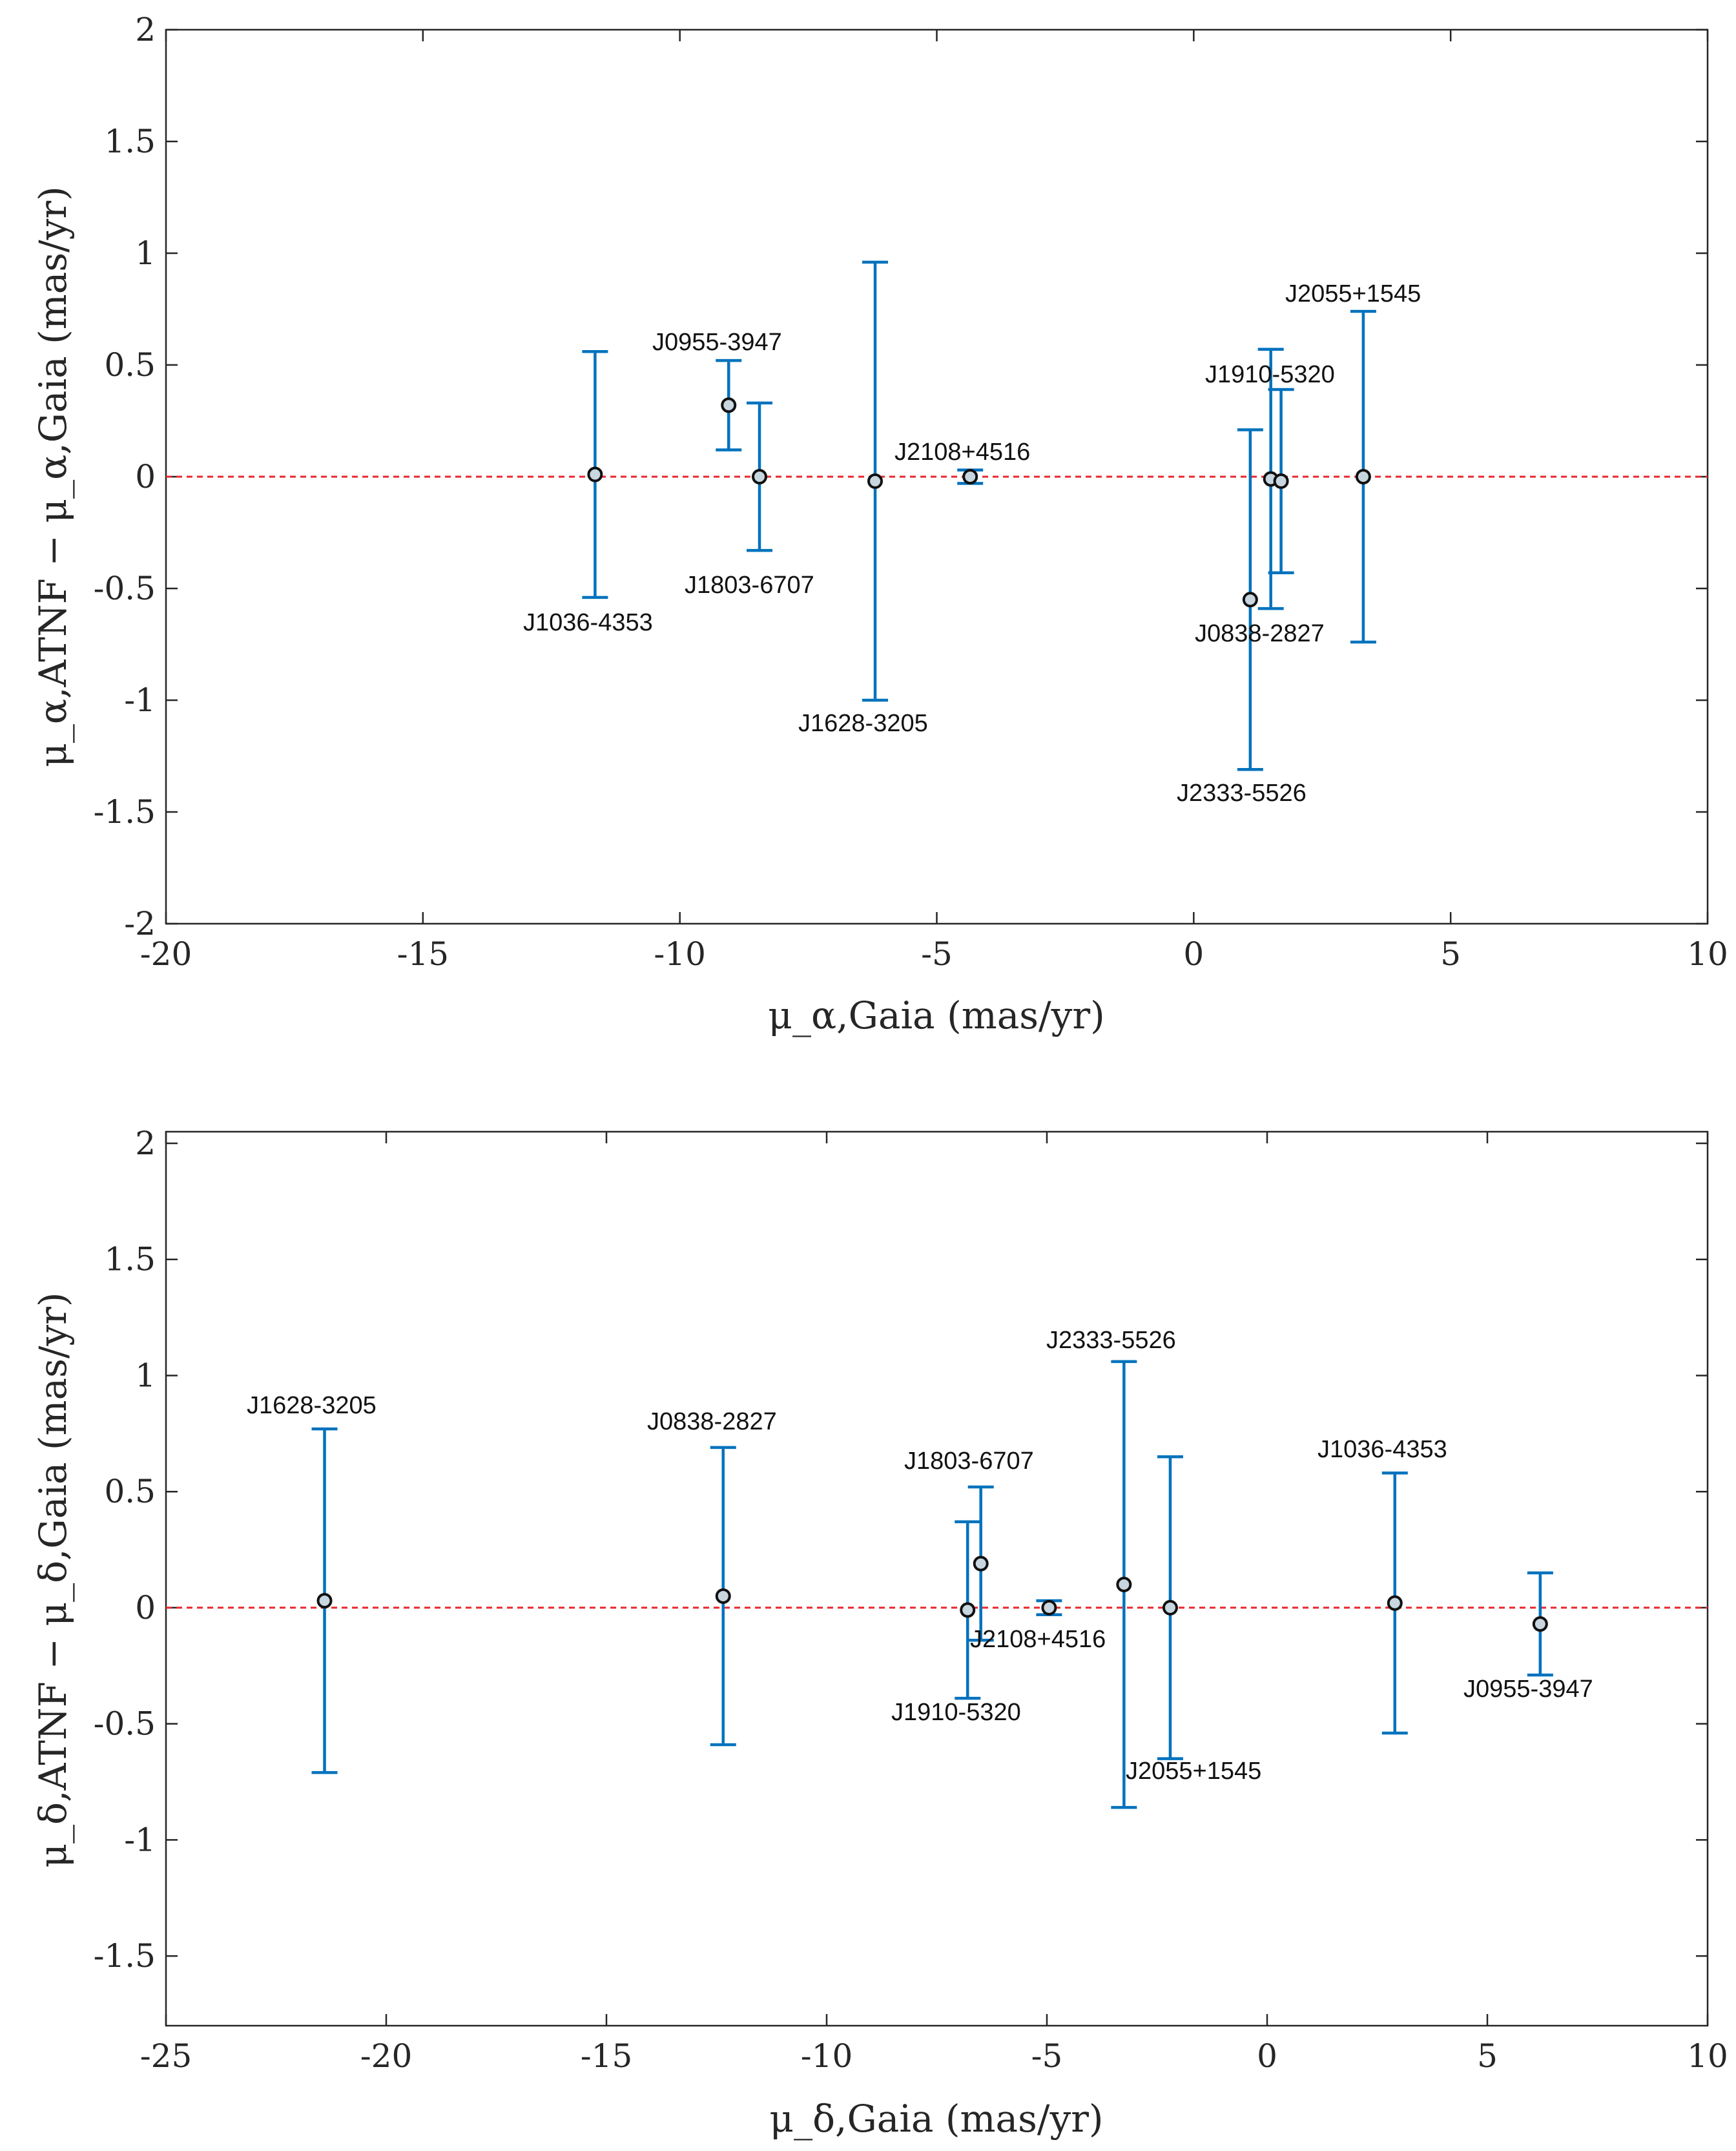  I want to click on y-axis-label-top: μ_α,ATNF − μ_α,Gaia (mas/yr), so click(53, 476).